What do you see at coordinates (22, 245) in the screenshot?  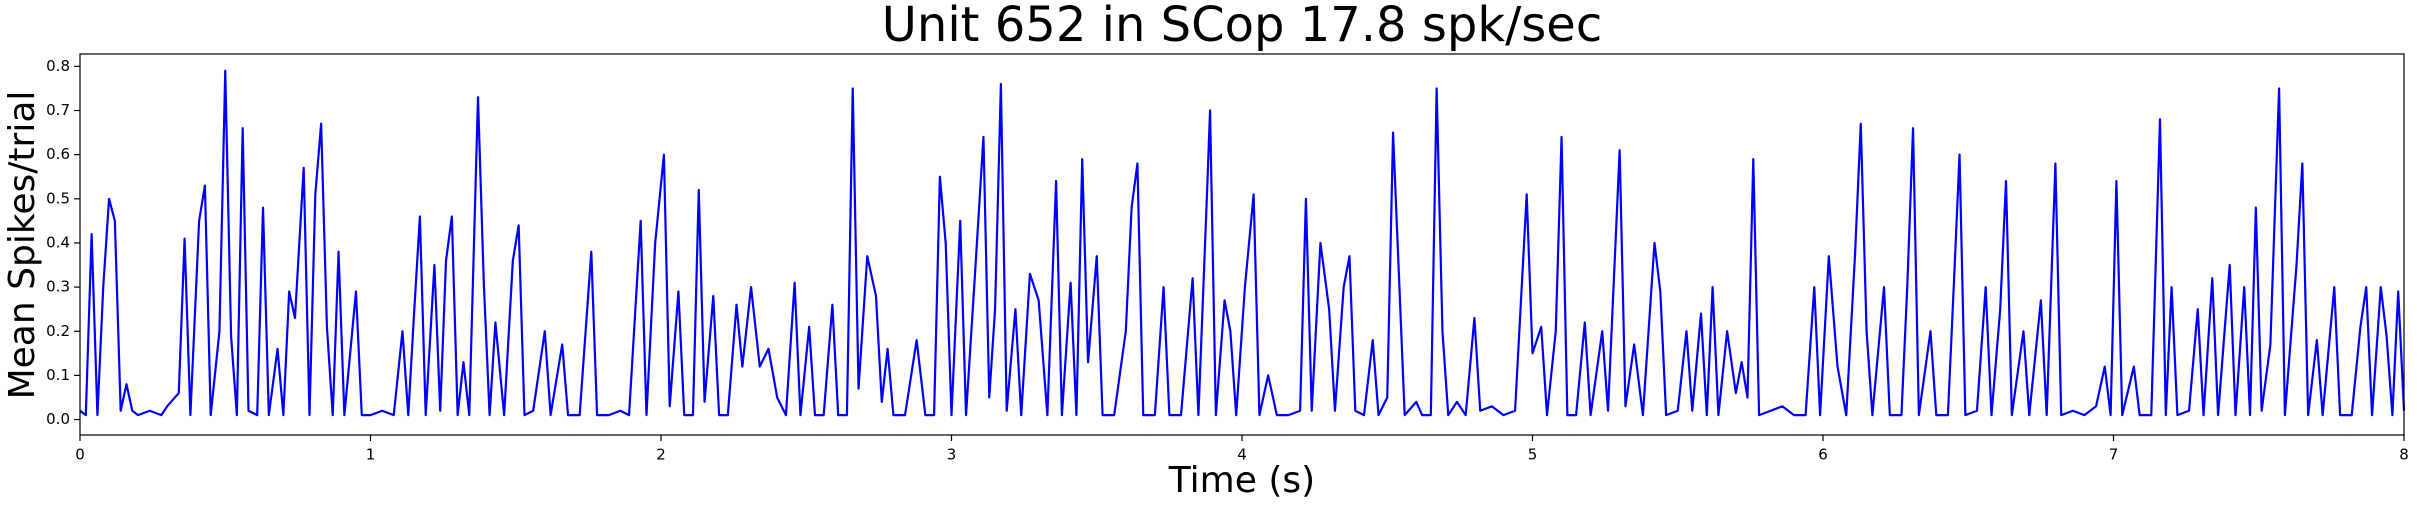 I see `y-axis-label: Mean Spikes/trial` at bounding box center [22, 245].